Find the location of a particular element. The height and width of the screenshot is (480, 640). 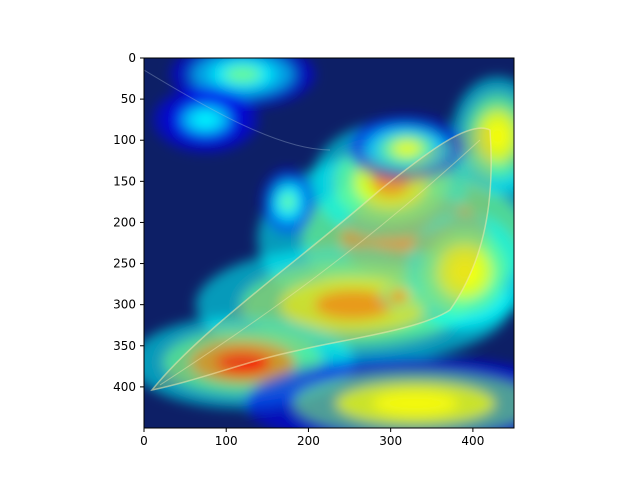

x-tick-label: 0 is located at coordinates (144, 441).